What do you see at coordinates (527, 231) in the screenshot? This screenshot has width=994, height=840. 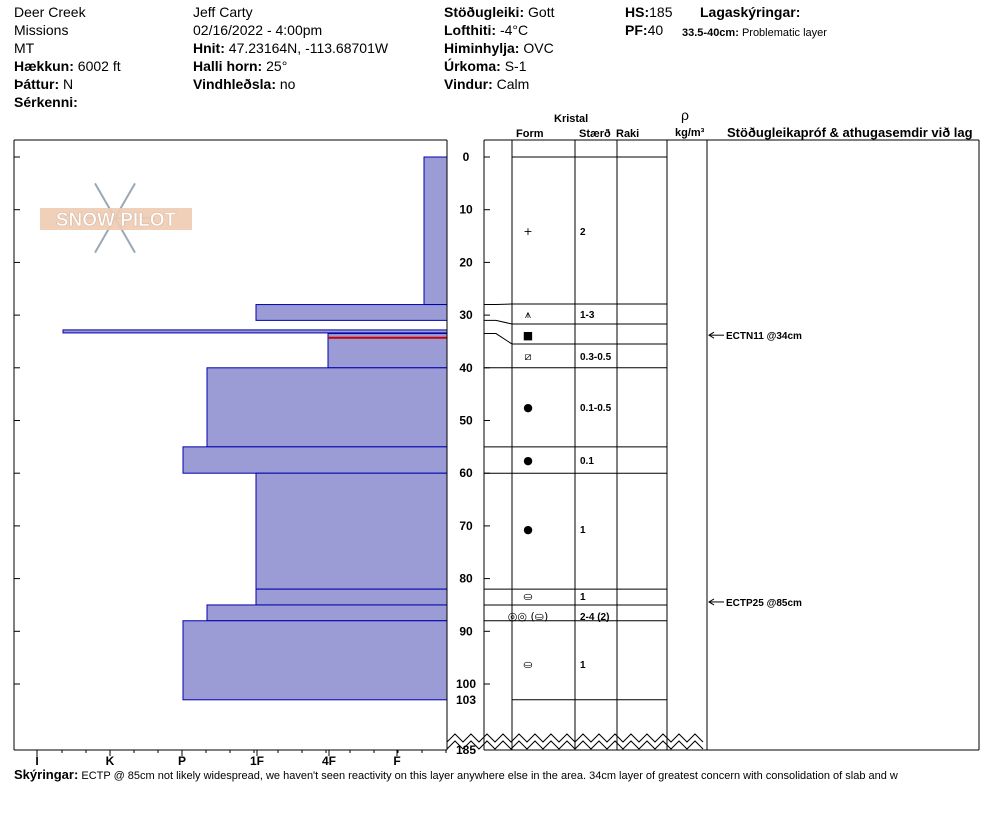 I see `crystal-form-symbol: +` at bounding box center [527, 231].